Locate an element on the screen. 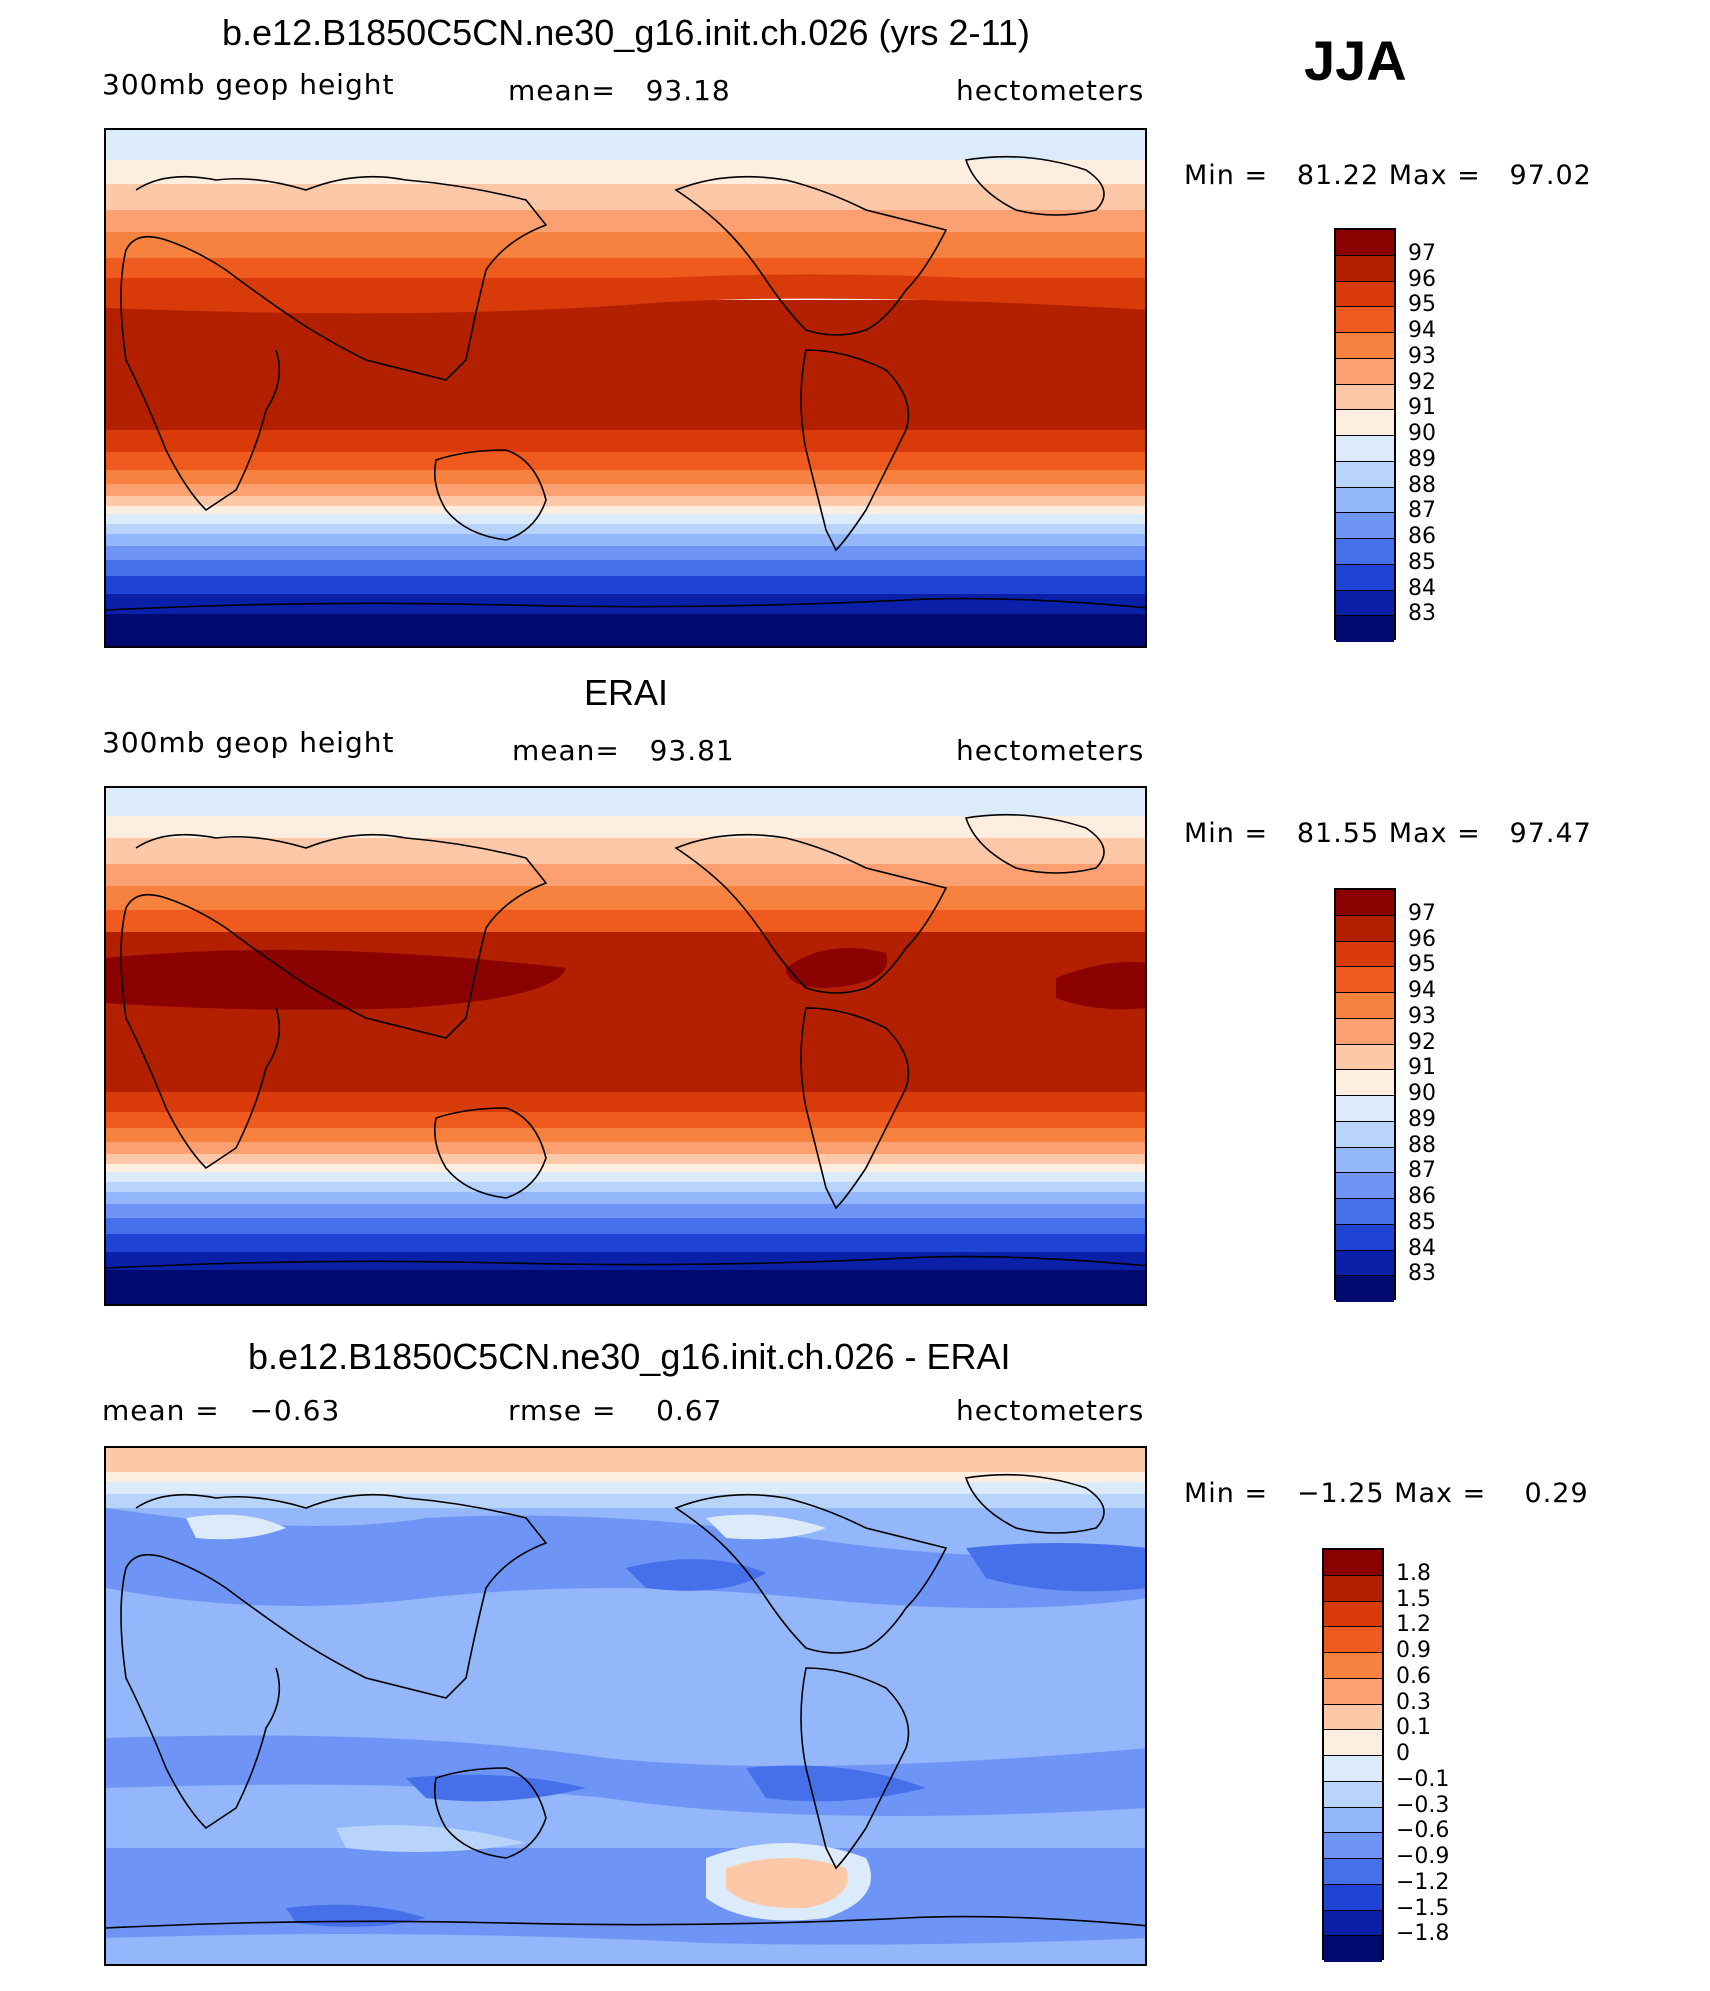  panel-2-title: ERAI is located at coordinates (626, 692).